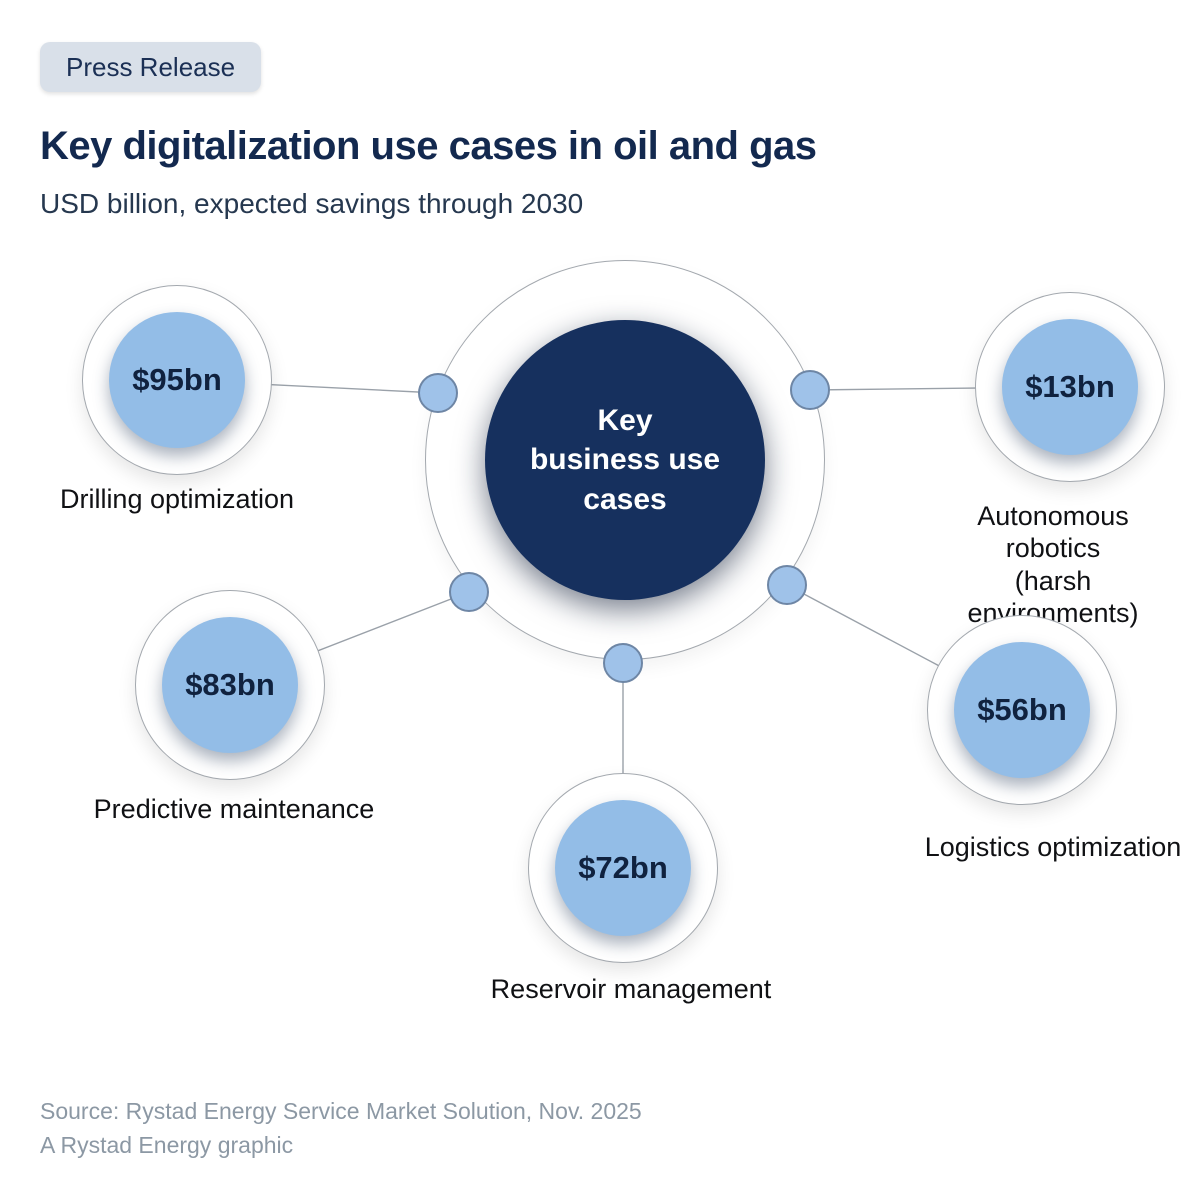  Describe the element at coordinates (810, 390) in the screenshot. I see `hub-node-dot-robotics` at that location.